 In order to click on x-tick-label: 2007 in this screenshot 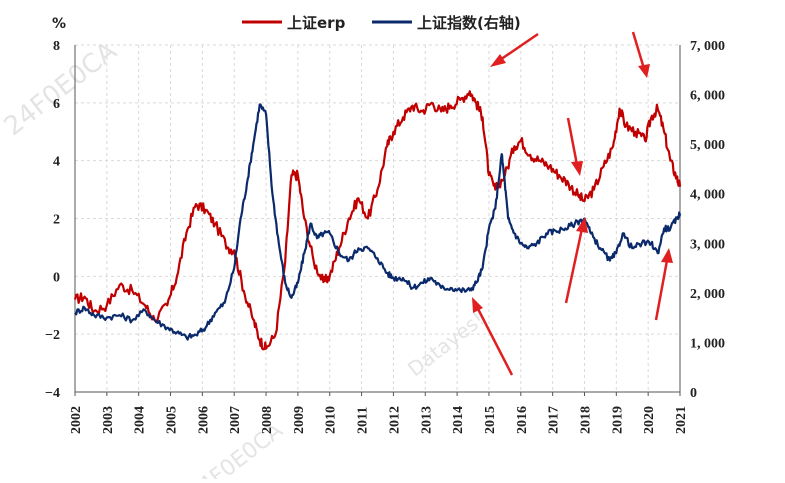, I will do `click(235, 420)`.